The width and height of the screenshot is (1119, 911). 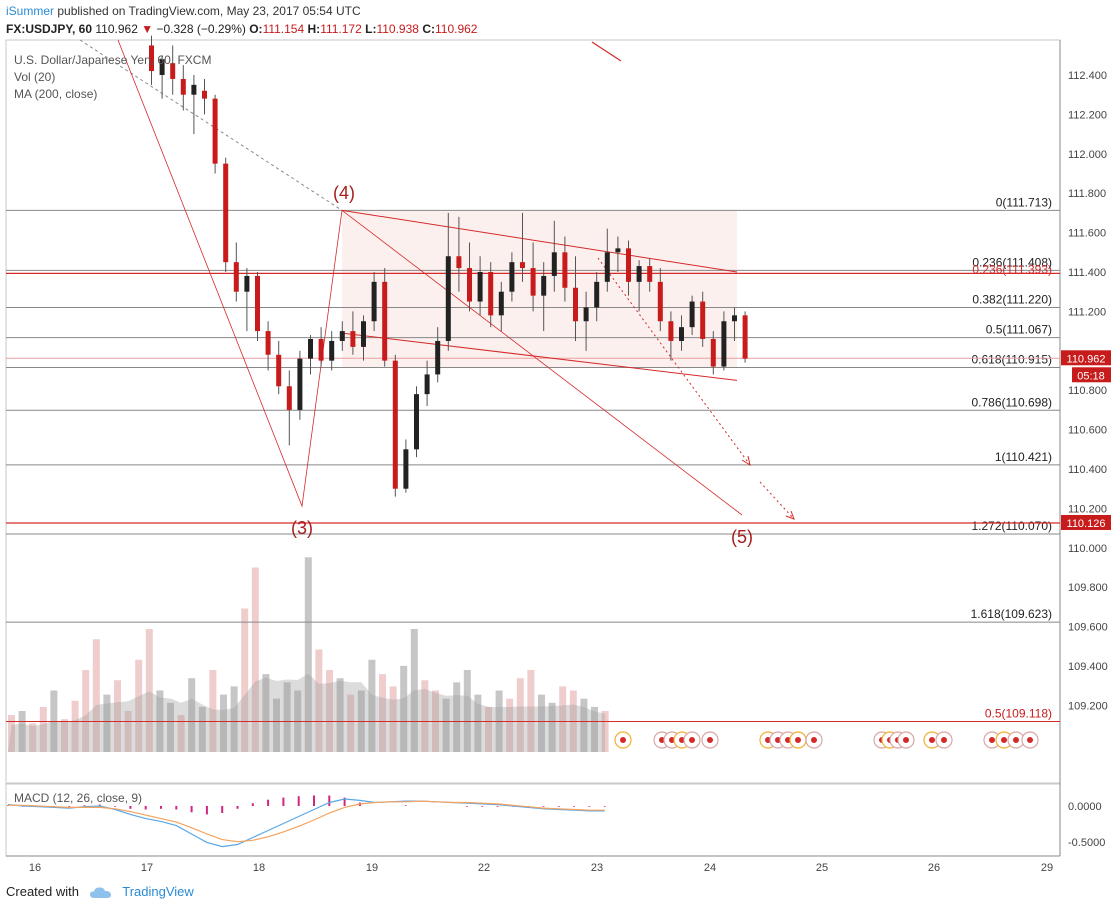 I want to click on tradingview-link: TradingView, so click(x=158, y=891).